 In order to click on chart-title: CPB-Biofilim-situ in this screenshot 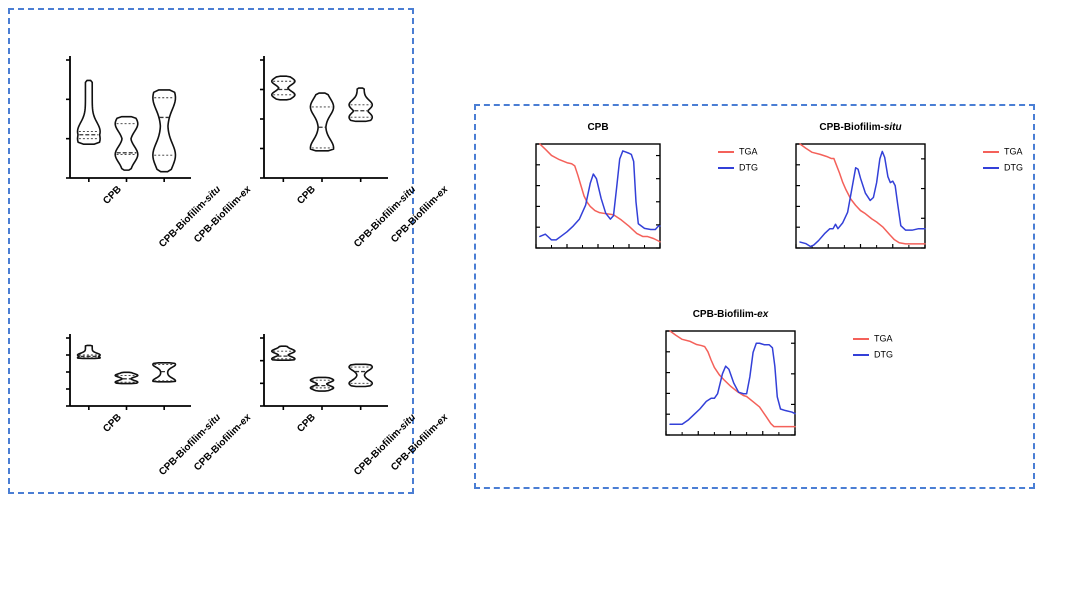, I will do `click(860, 127)`.